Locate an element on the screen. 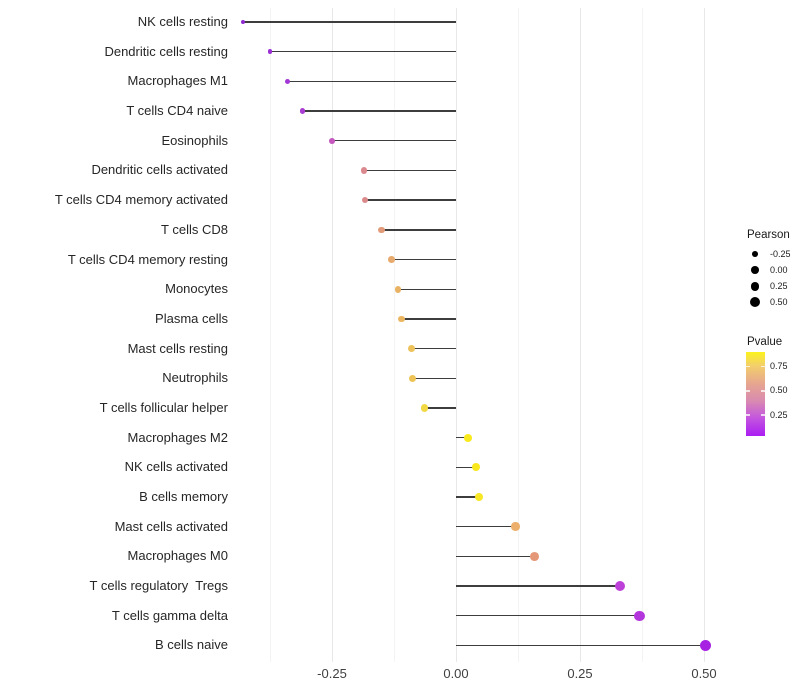 The image size is (800, 700). y-axis-label: B cells naive is located at coordinates (191, 645).